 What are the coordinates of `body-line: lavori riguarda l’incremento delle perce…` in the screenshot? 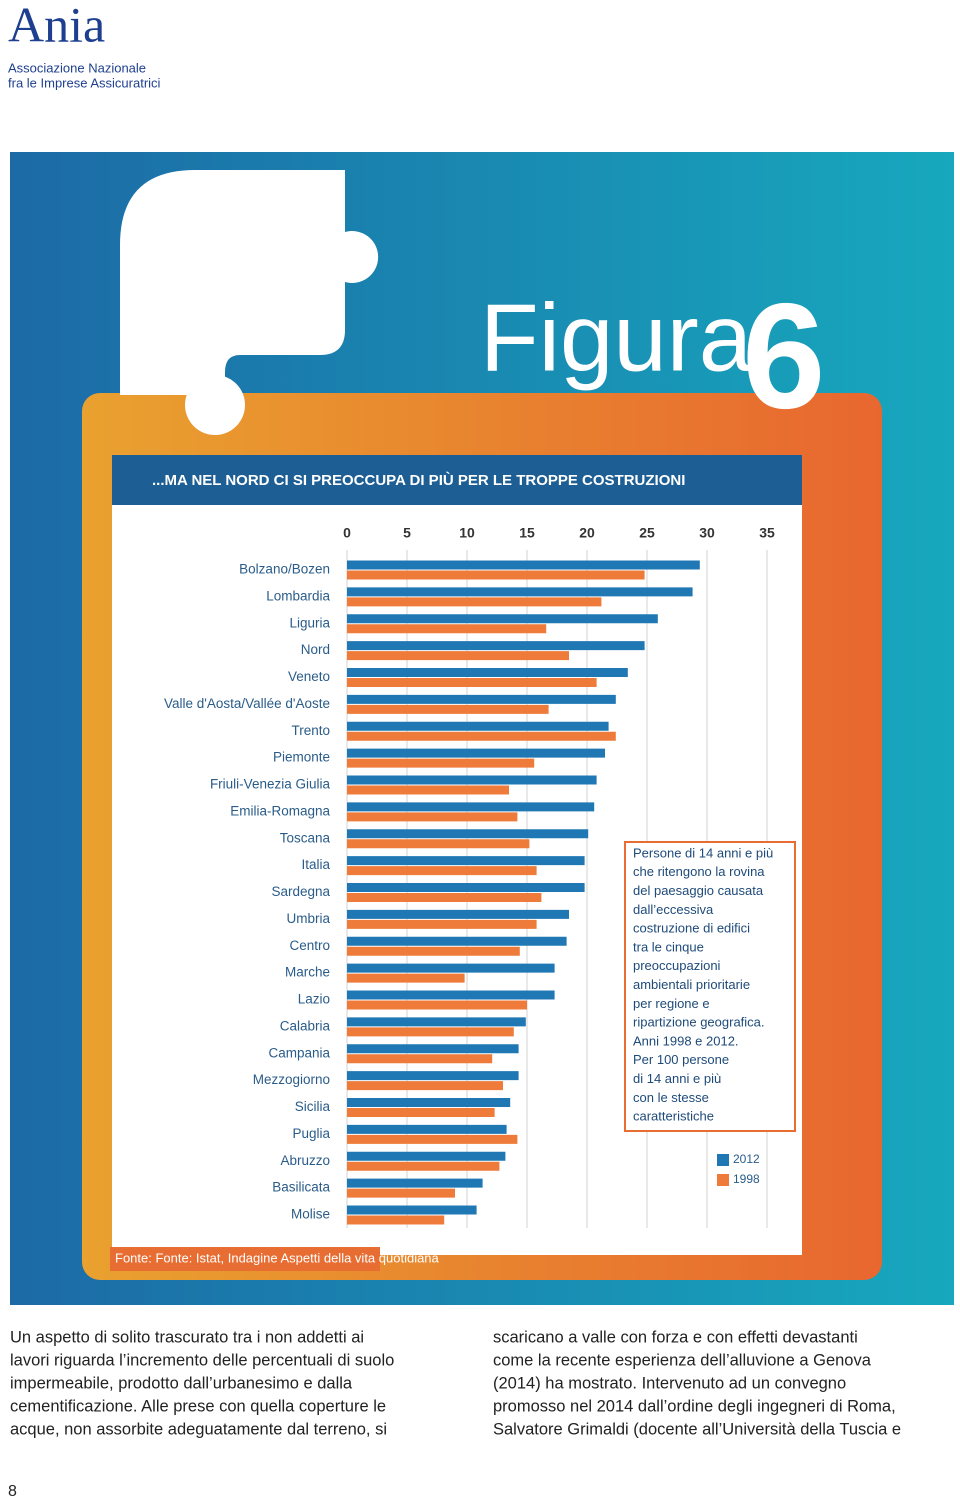 It's located at (202, 1360).